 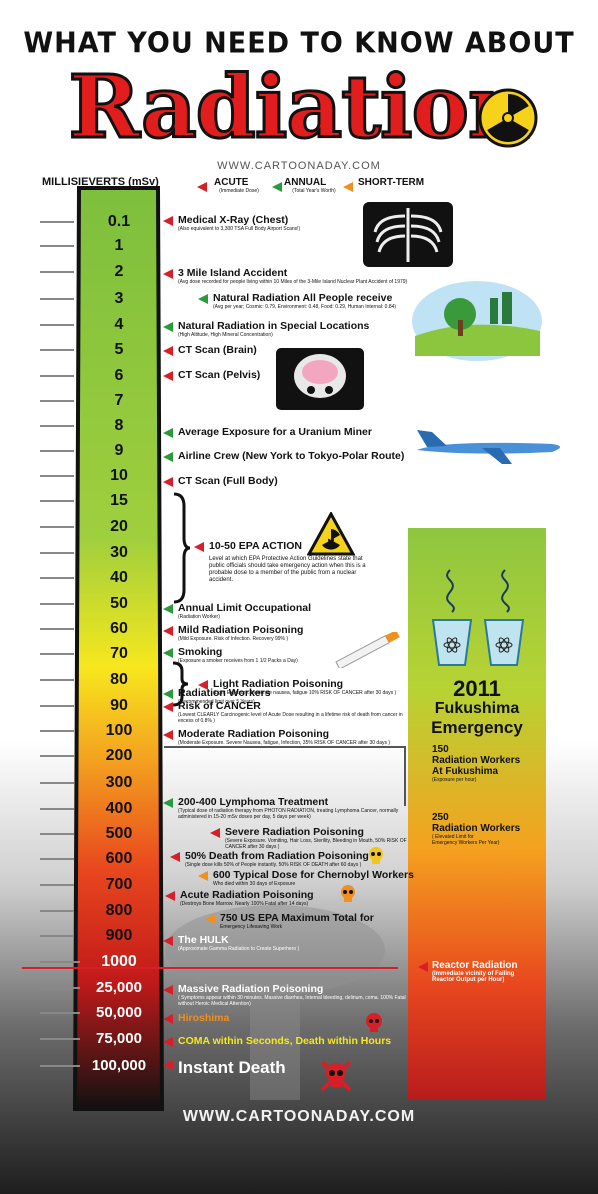 I want to click on event-item: CT Scan (Brain), so click(x=217, y=350).